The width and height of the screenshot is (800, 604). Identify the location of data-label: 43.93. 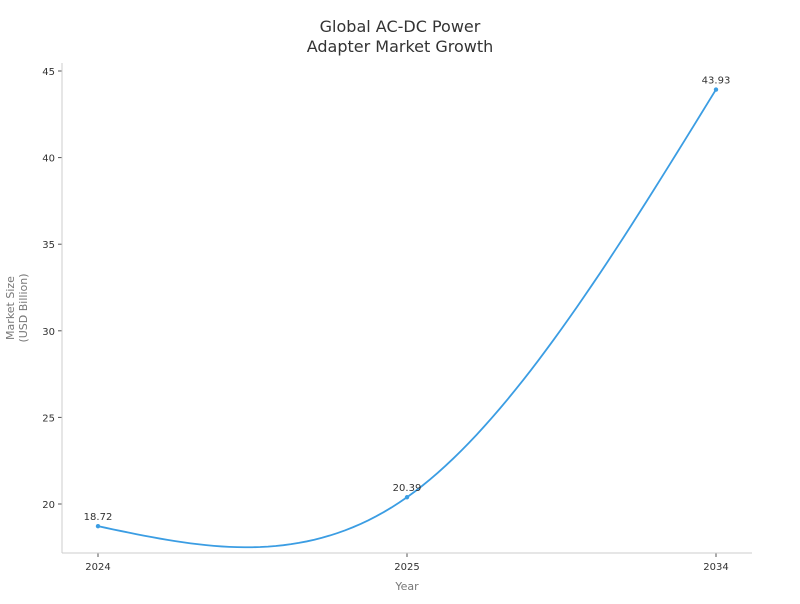
(716, 81).